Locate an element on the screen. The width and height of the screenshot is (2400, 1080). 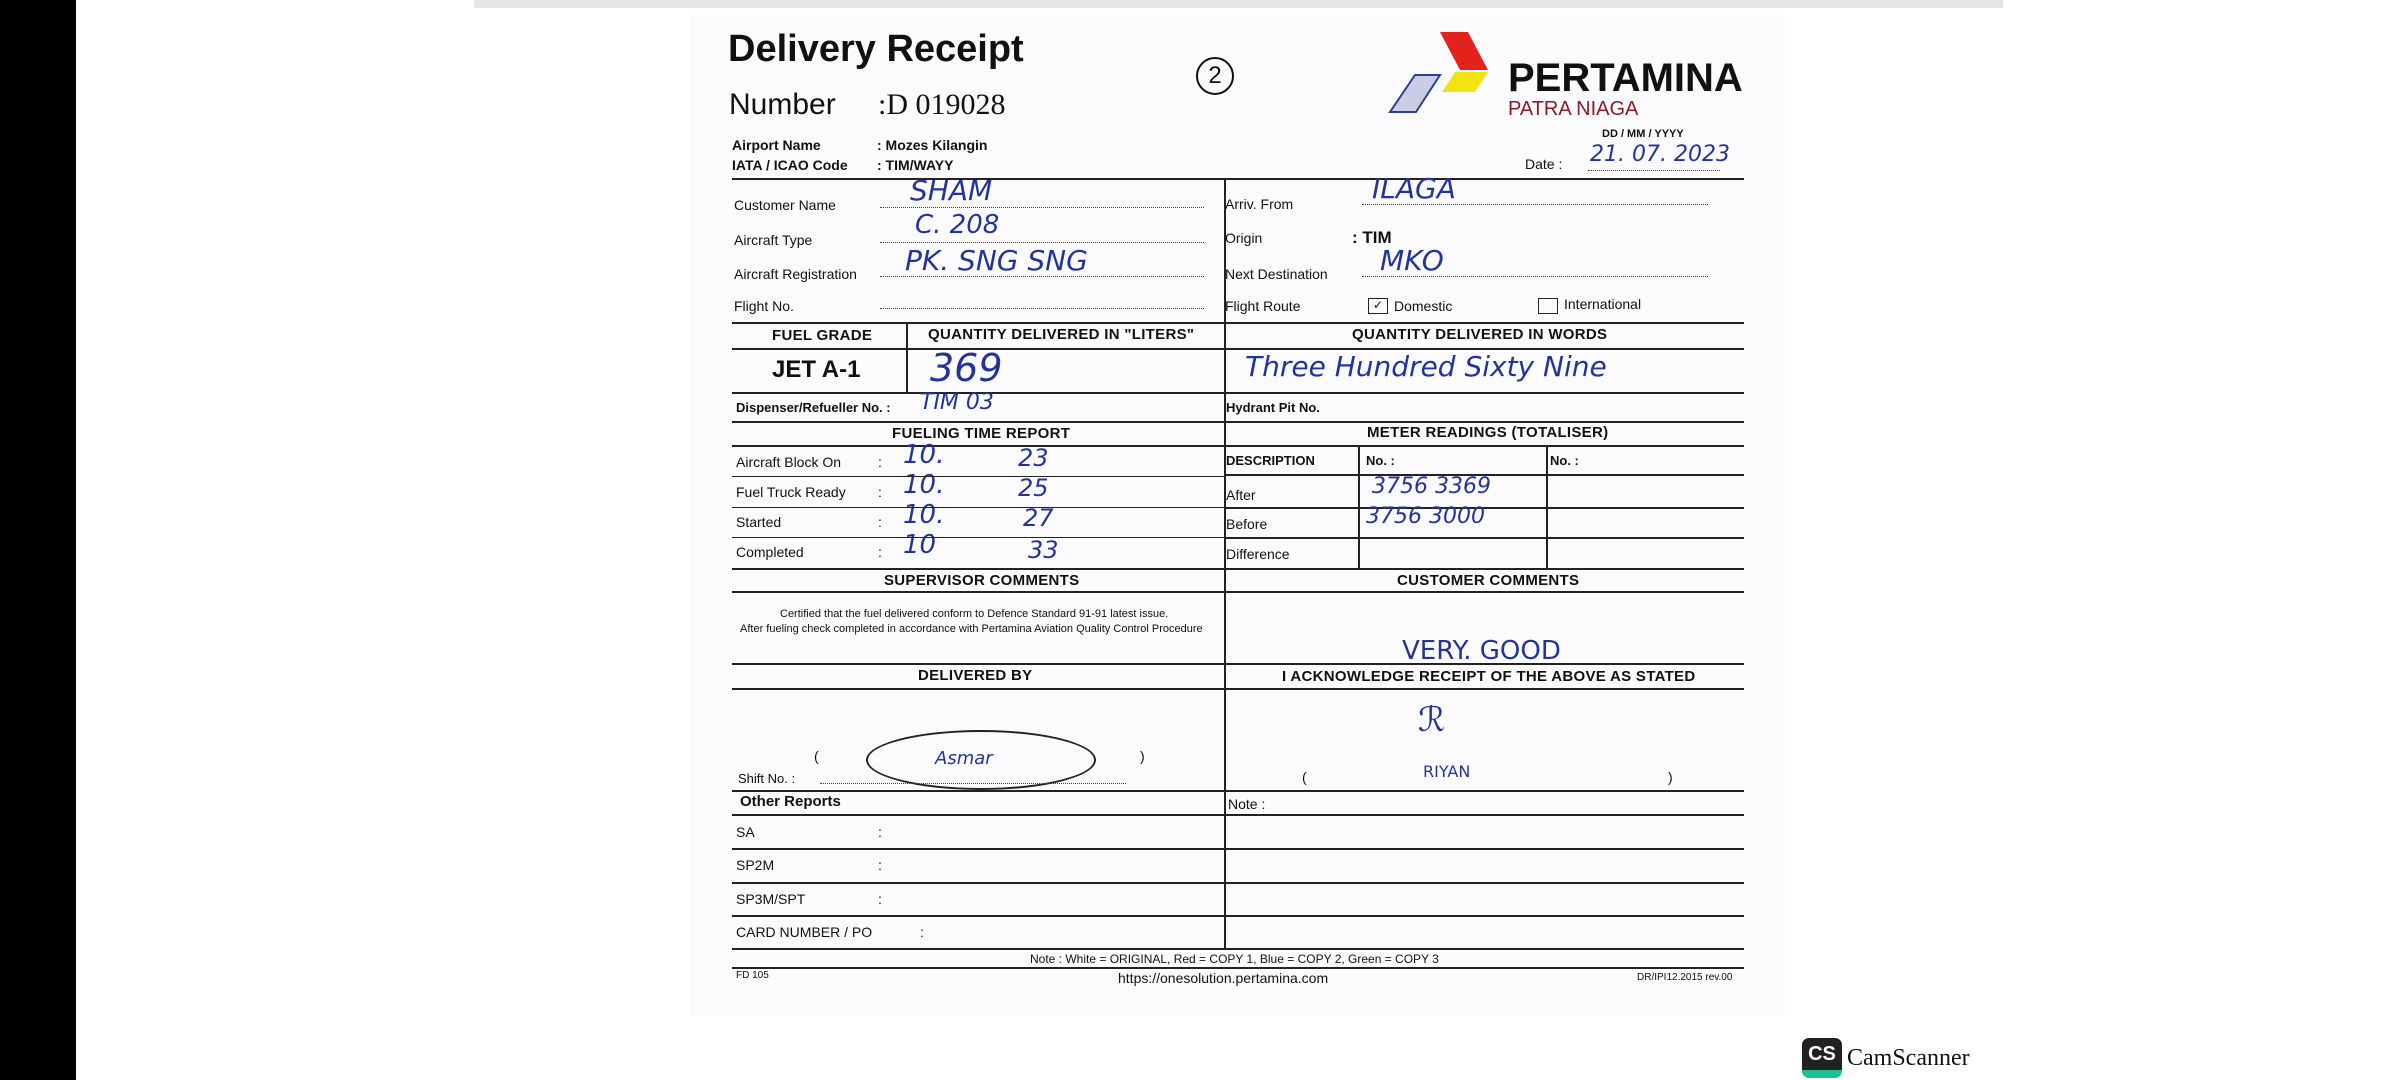
delivered-signature: Asmar is located at coordinates (964, 758).